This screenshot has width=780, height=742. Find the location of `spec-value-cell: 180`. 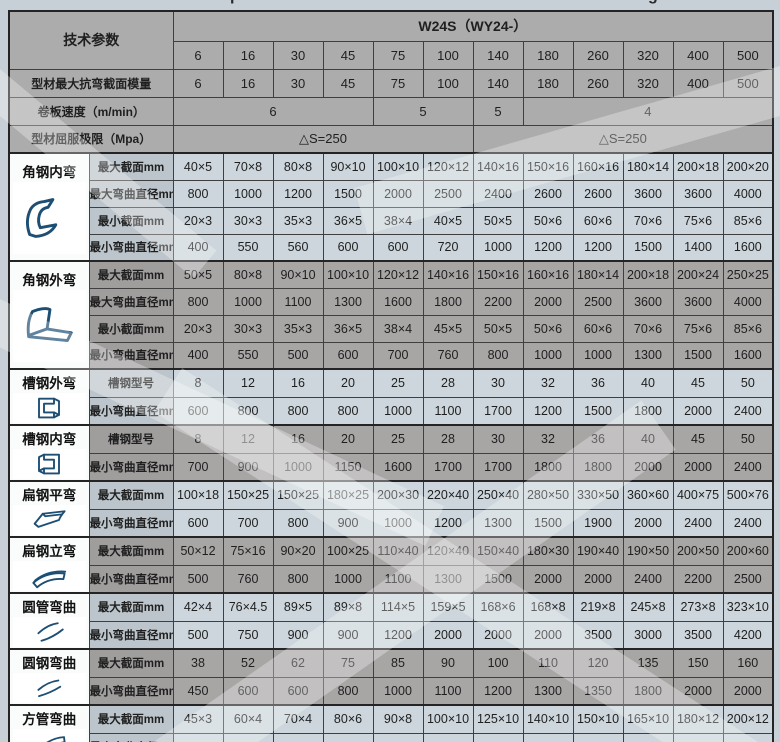

spec-value-cell: 180 is located at coordinates (548, 83).